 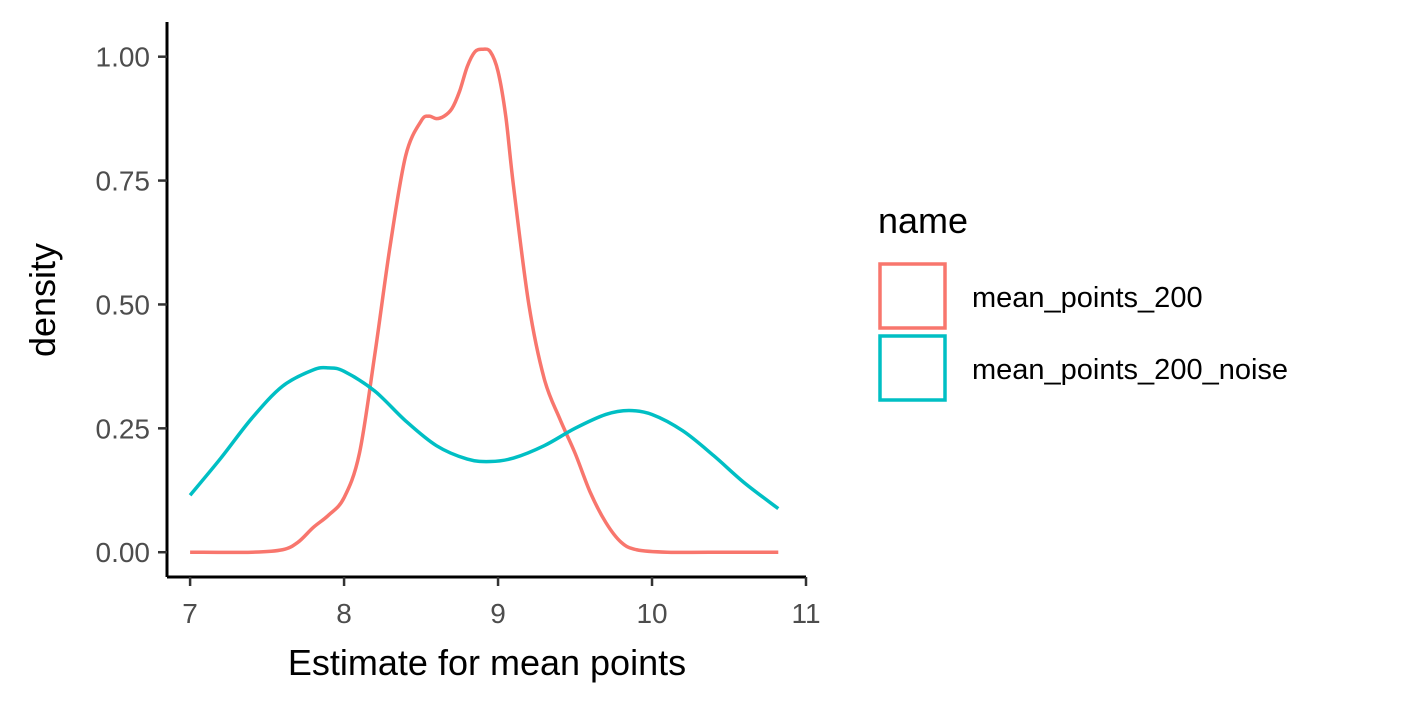 I want to click on x-tick-label: 10, so click(x=651, y=613).